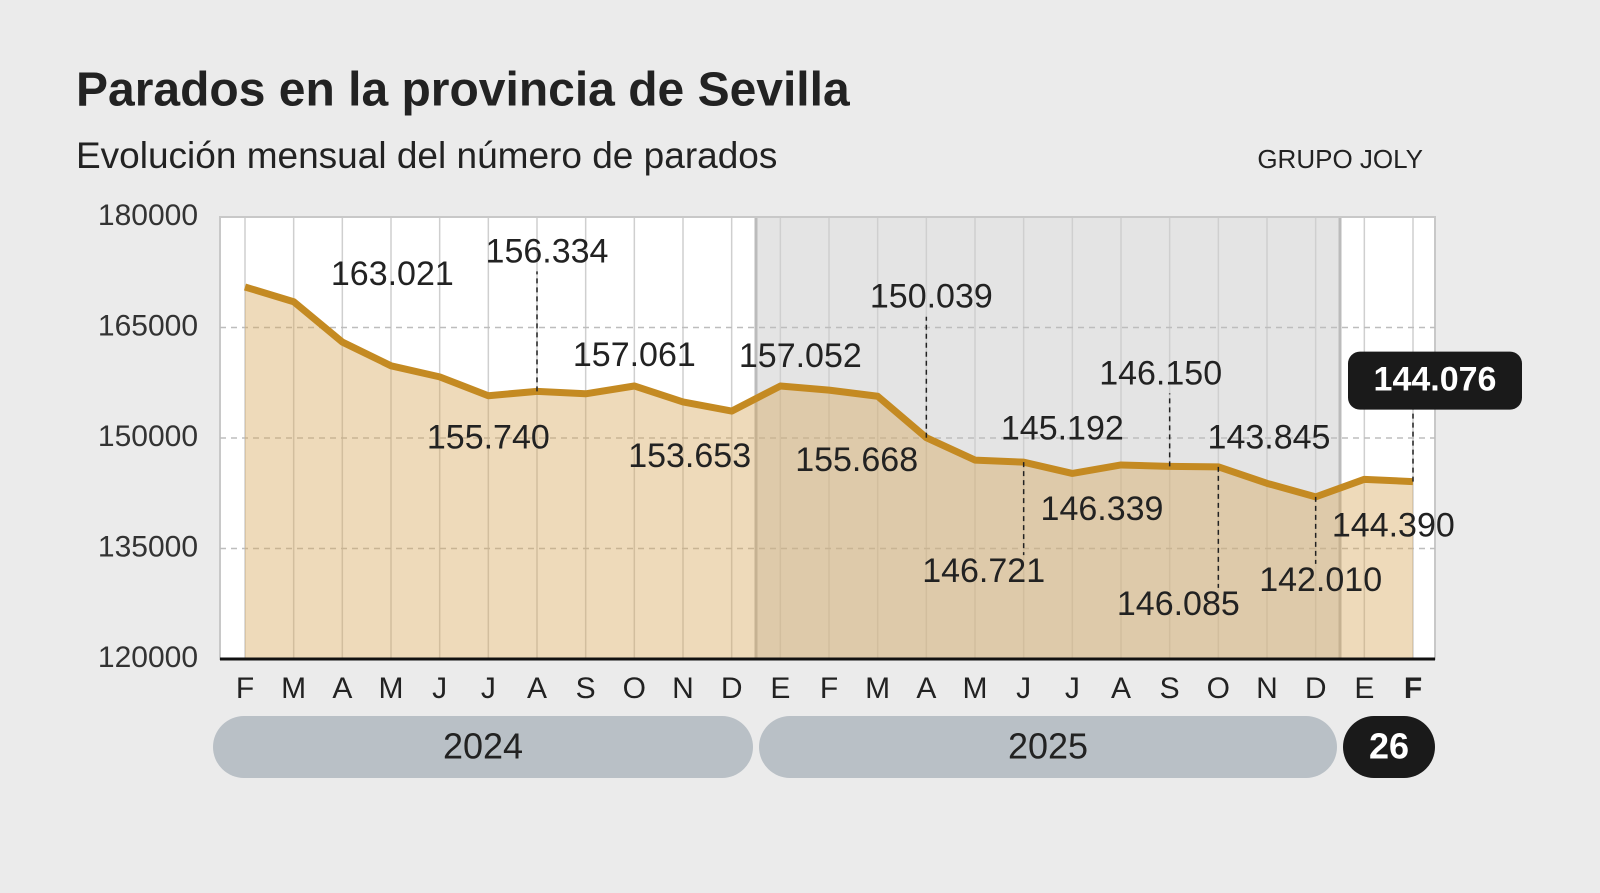  I want to click on value-label: 163.021, so click(392, 274).